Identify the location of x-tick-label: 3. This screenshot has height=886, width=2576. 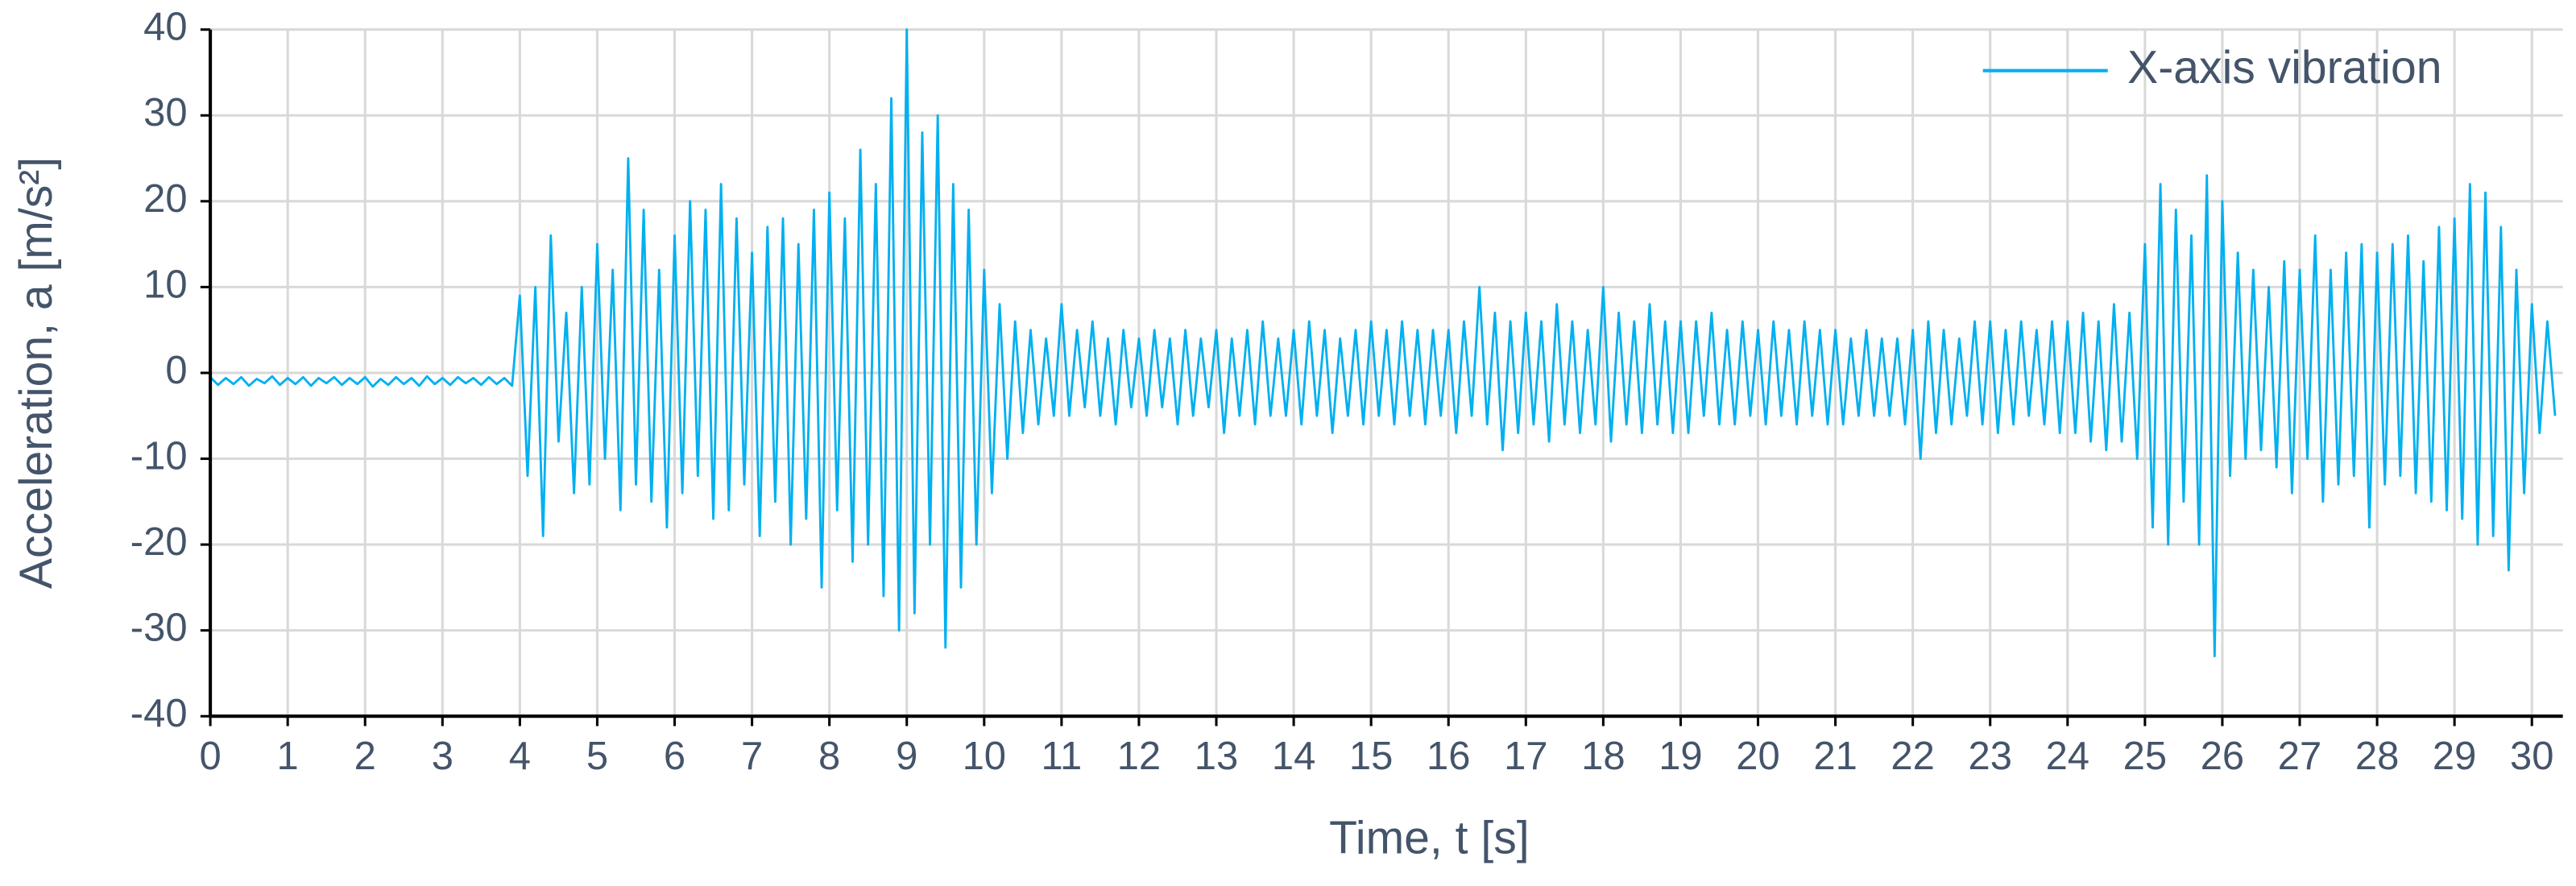
(442, 756).